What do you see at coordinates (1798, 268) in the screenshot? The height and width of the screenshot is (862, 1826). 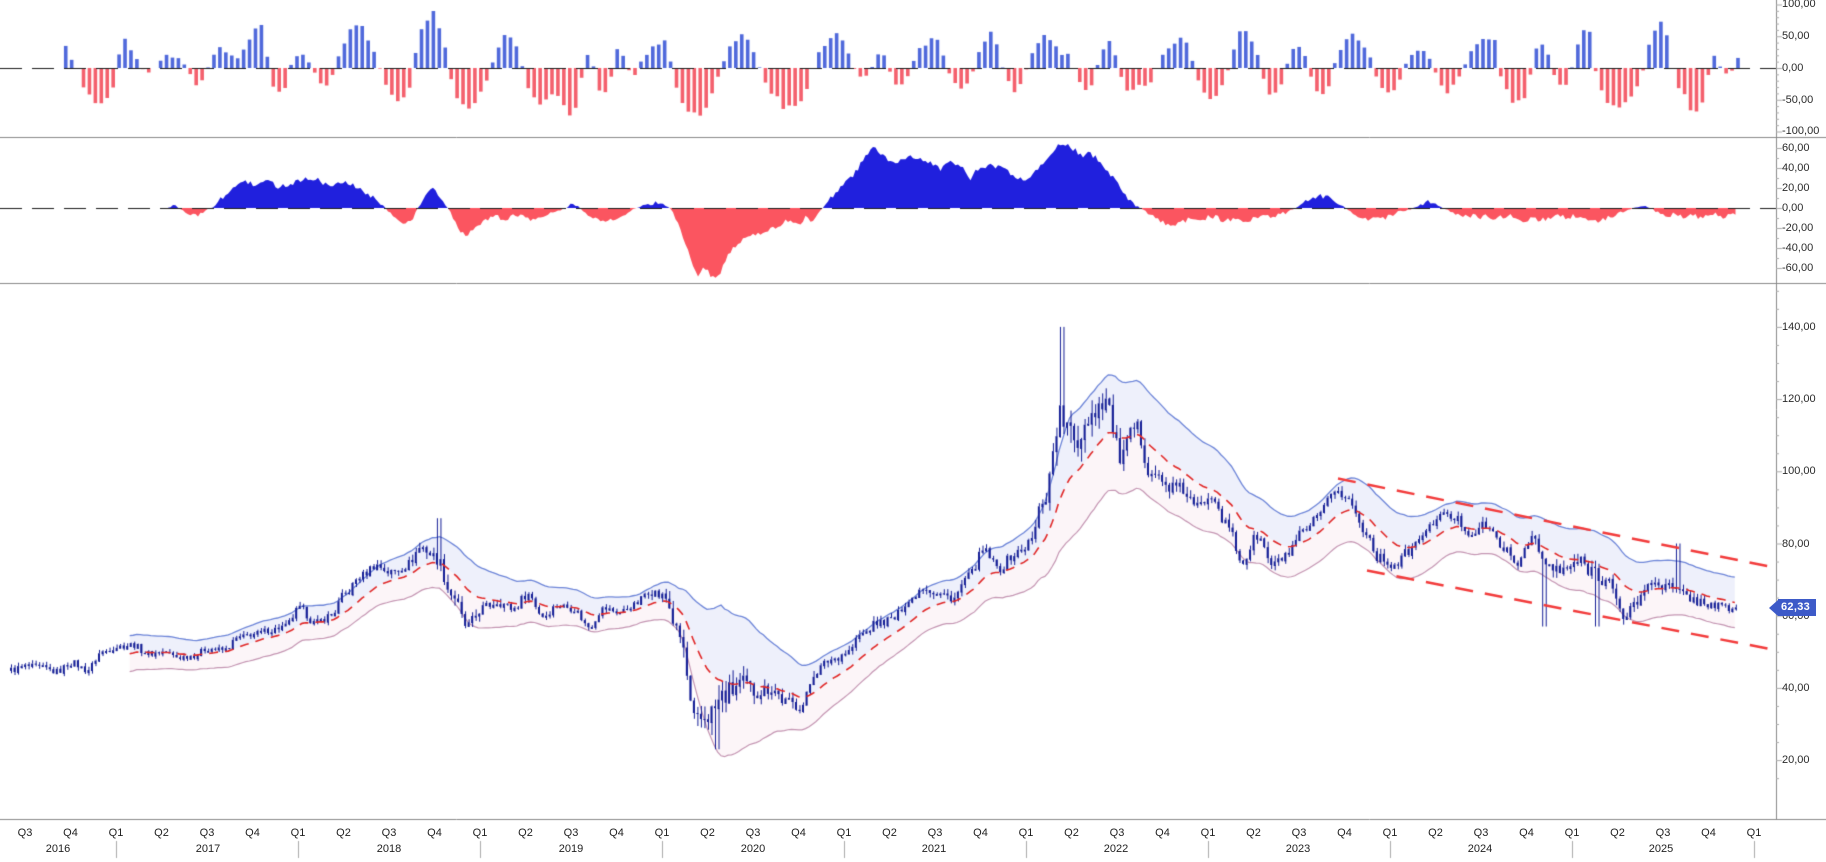 I see `y-axis-label: -60,00` at bounding box center [1798, 268].